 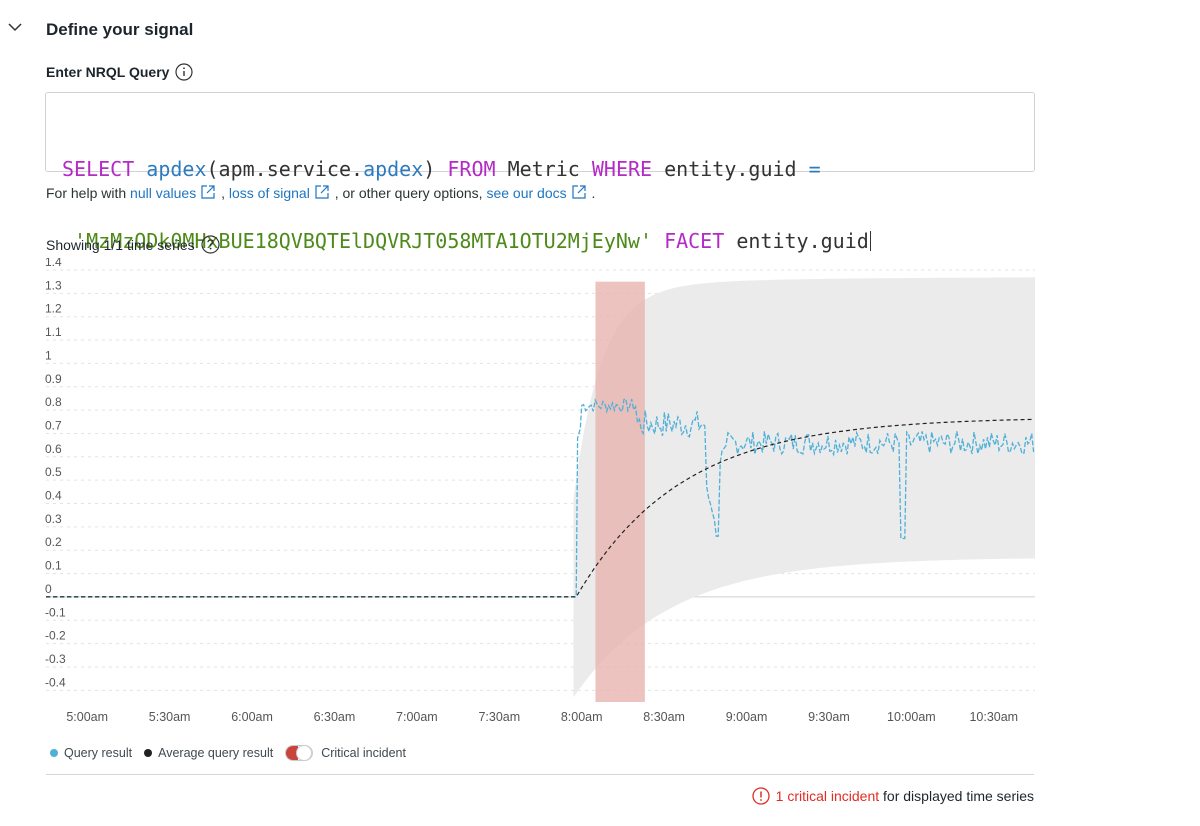 What do you see at coordinates (184, 72) in the screenshot?
I see `info-icon` at bounding box center [184, 72].